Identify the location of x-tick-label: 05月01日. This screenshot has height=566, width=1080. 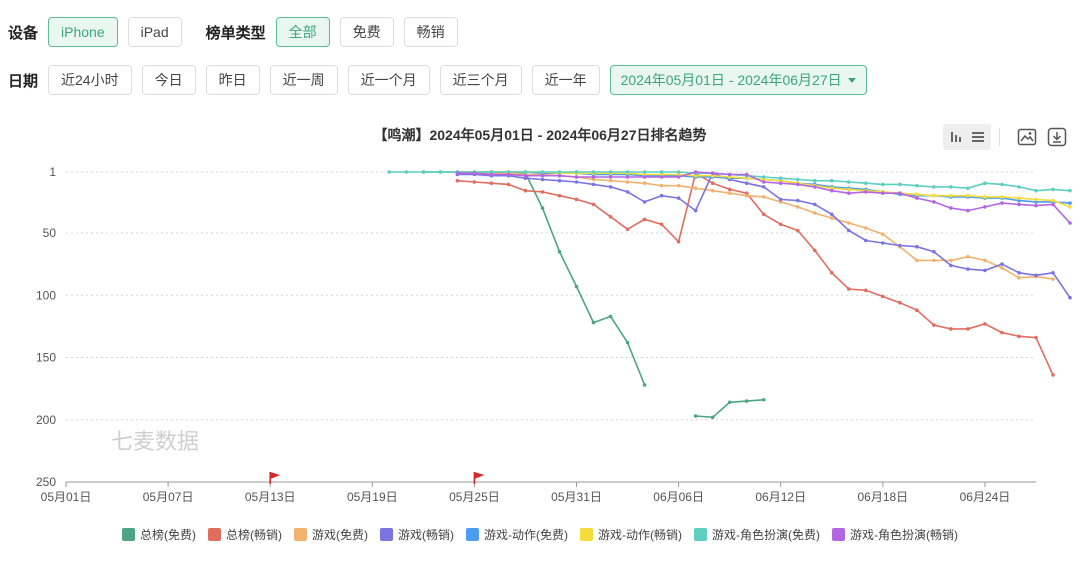
(66, 497).